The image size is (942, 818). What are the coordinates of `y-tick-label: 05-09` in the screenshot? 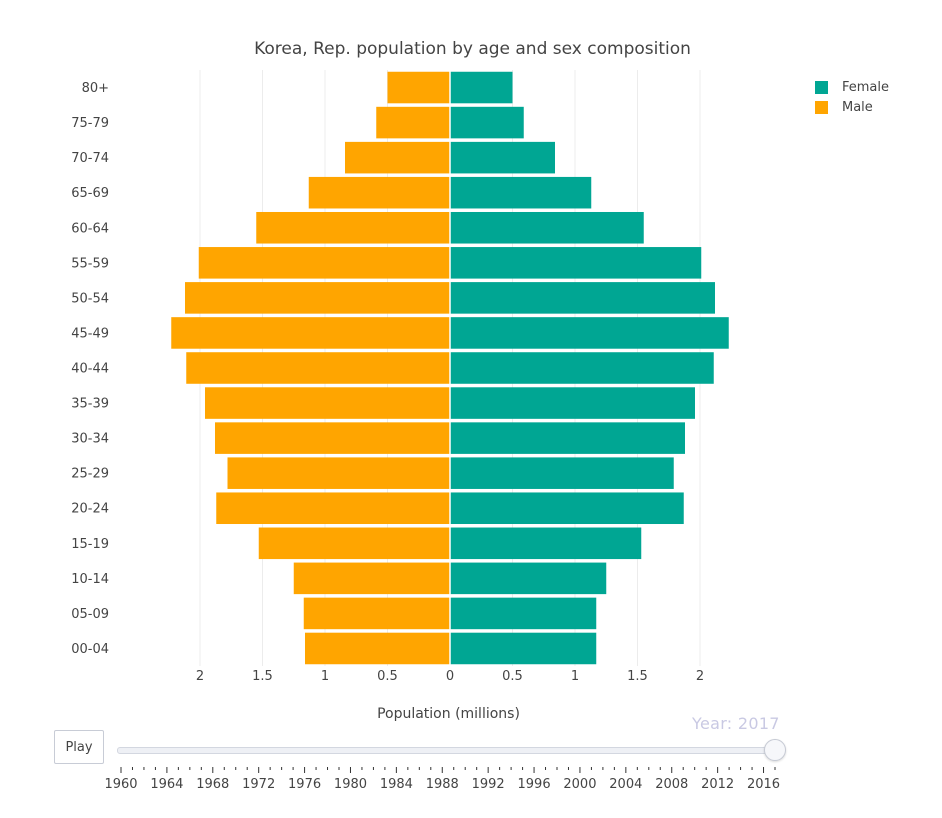 It's located at (90, 614).